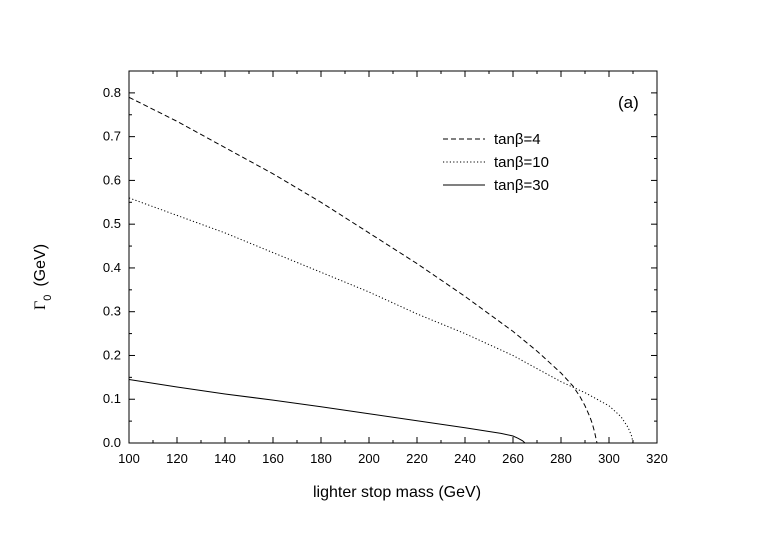 The image size is (766, 540). I want to click on legend-label-1: tanβ=4, so click(517, 139).